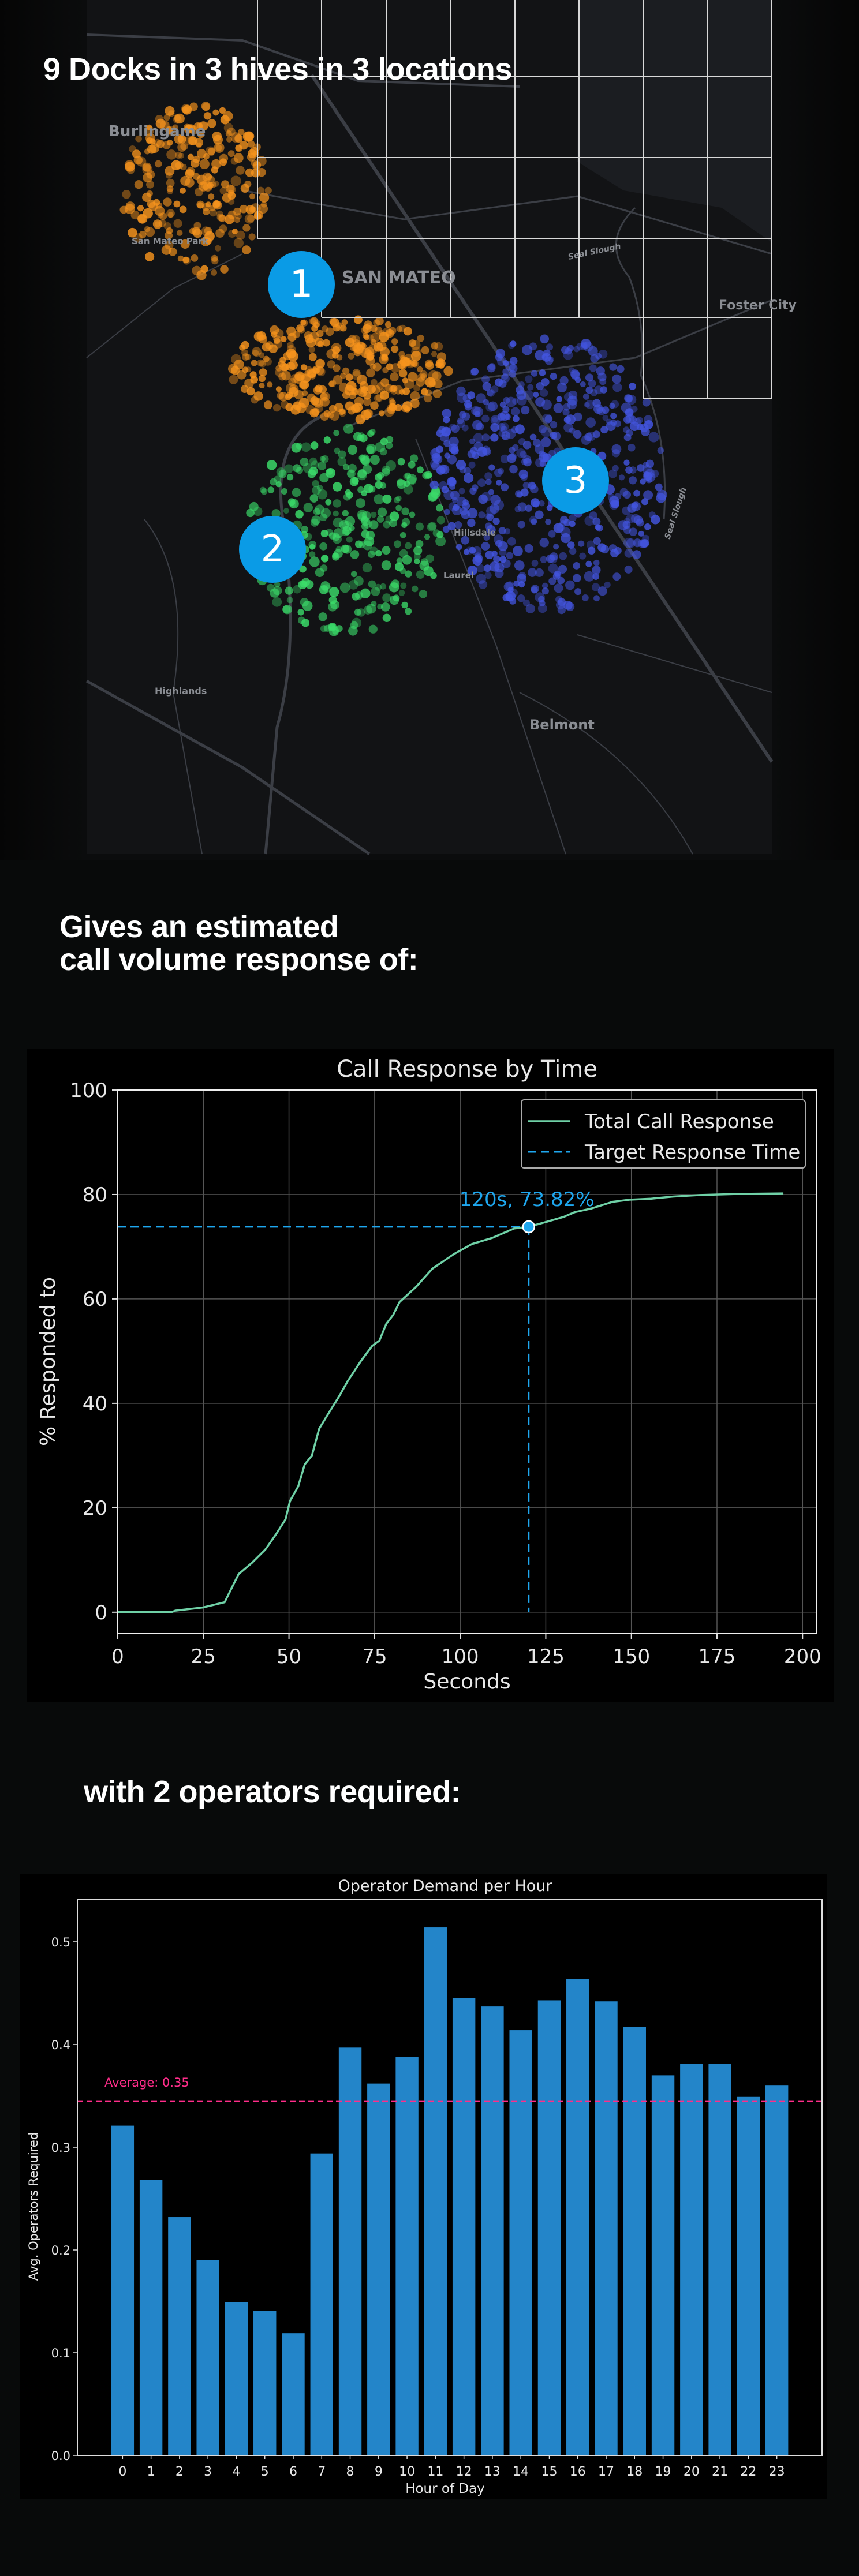 Image resolution: width=859 pixels, height=2576 pixels. I want to click on x-tick-label: 2, so click(179, 2472).